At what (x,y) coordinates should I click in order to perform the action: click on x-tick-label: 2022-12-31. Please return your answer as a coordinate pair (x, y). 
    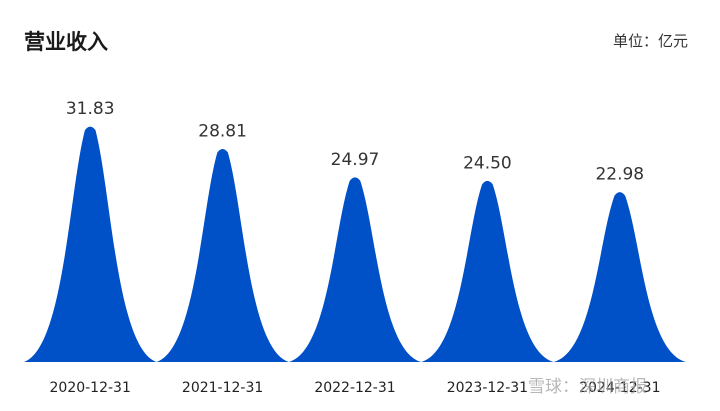
    Looking at the image, I should click on (354, 388).